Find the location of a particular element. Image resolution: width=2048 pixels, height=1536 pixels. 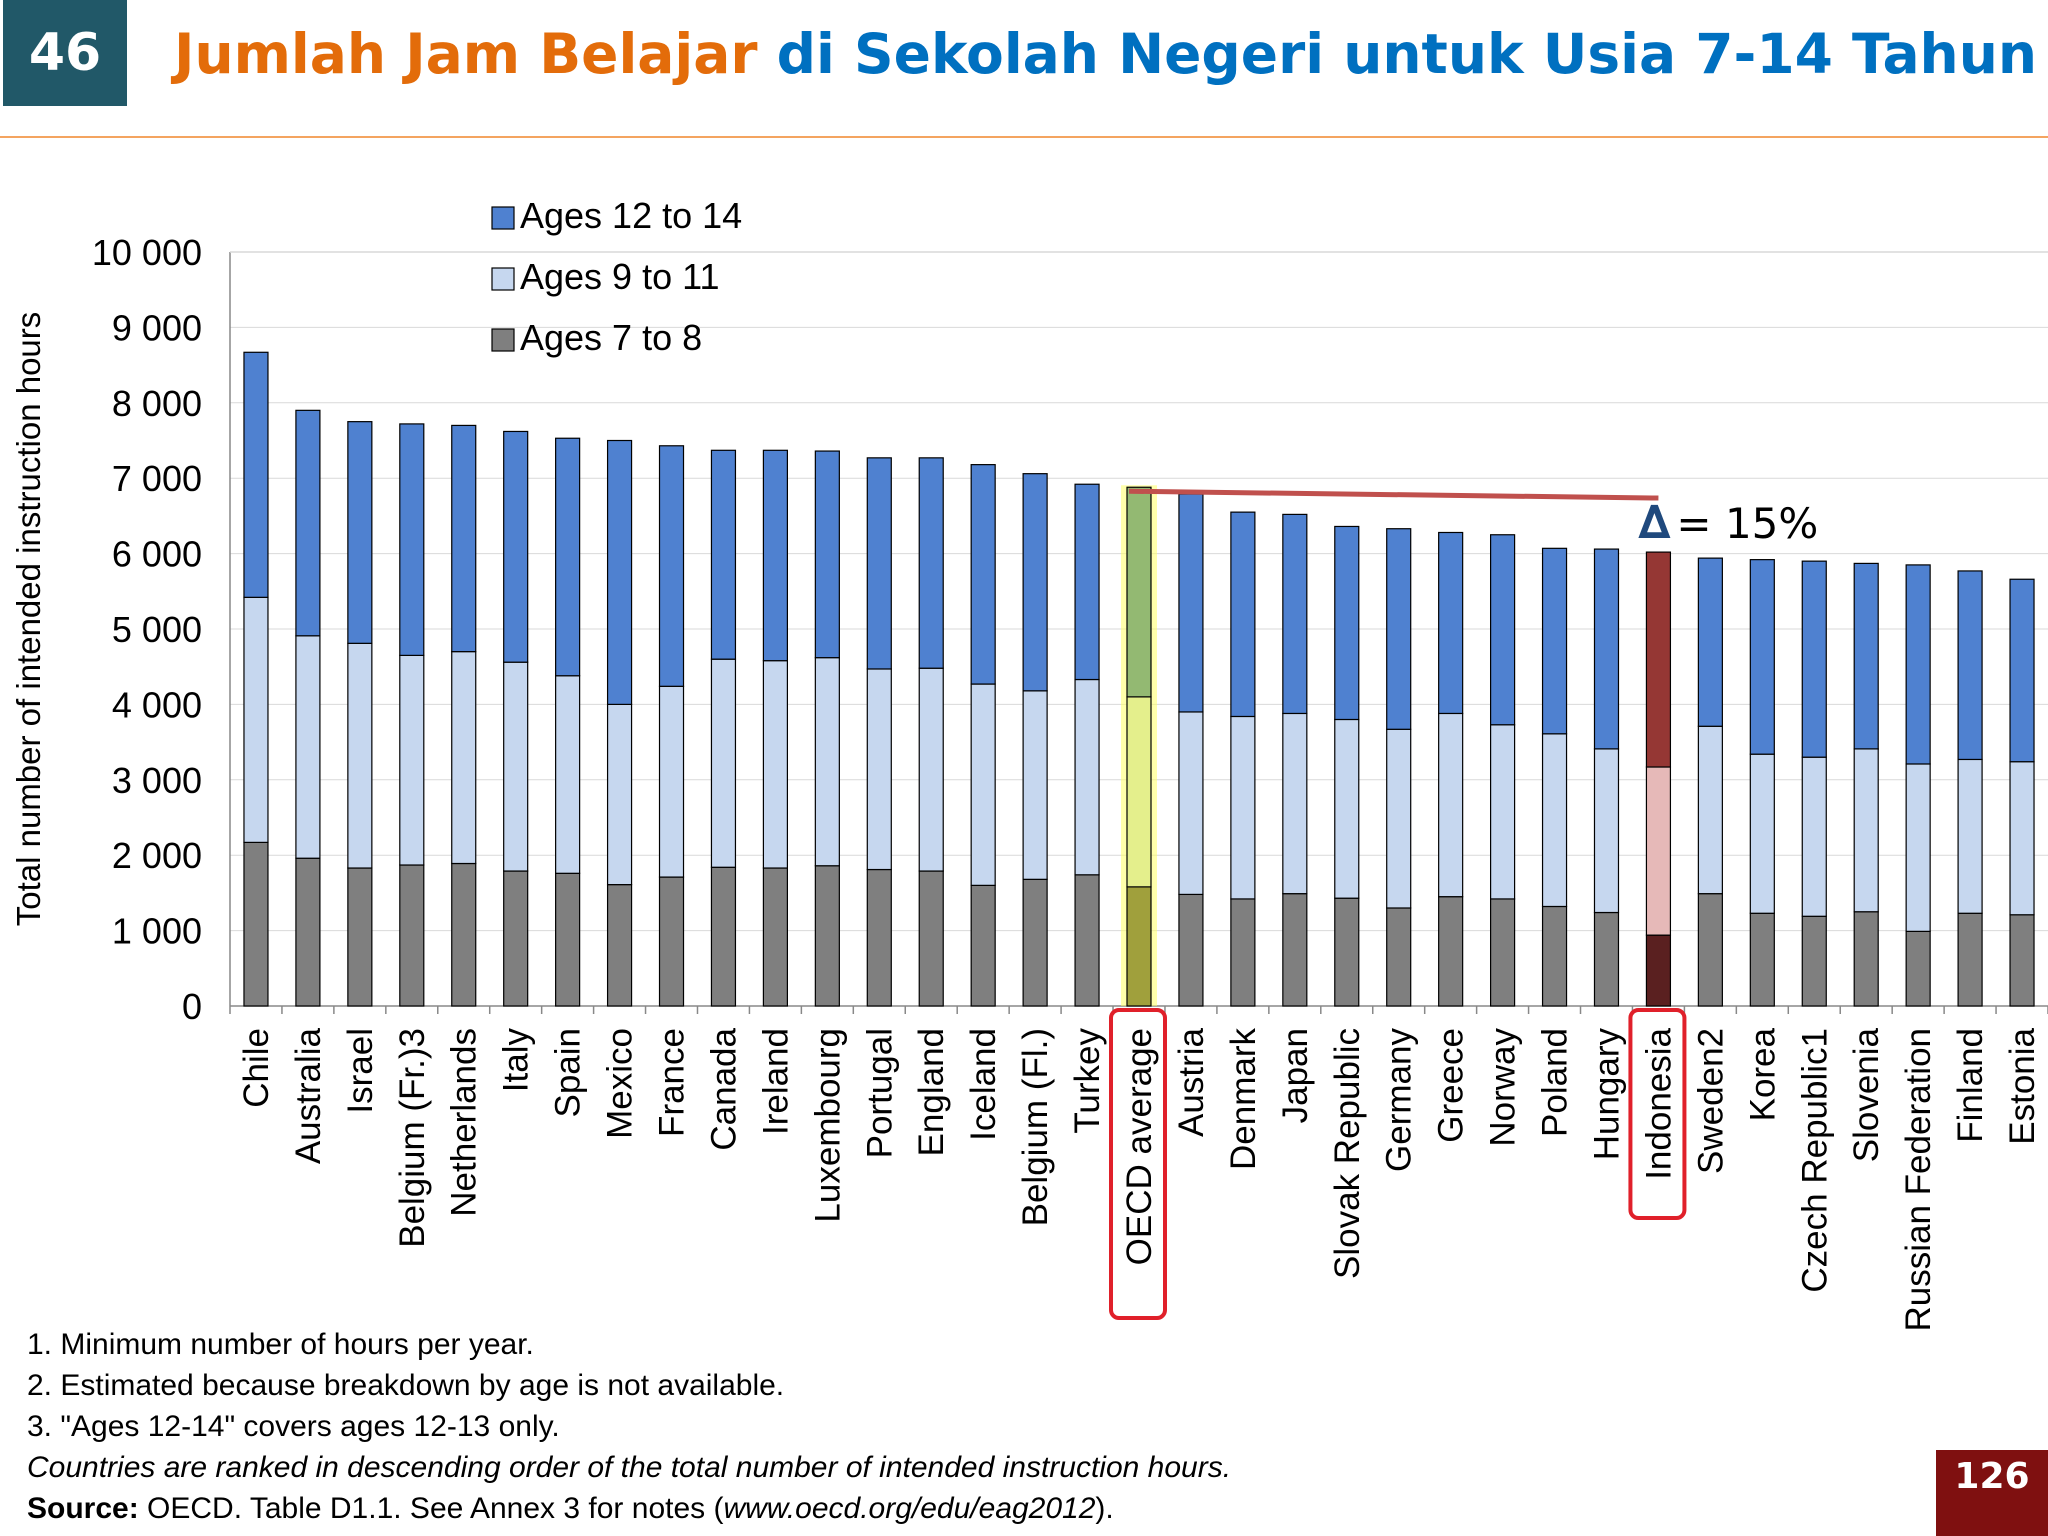

y-tick-label: 10 000 is located at coordinates (147, 252).